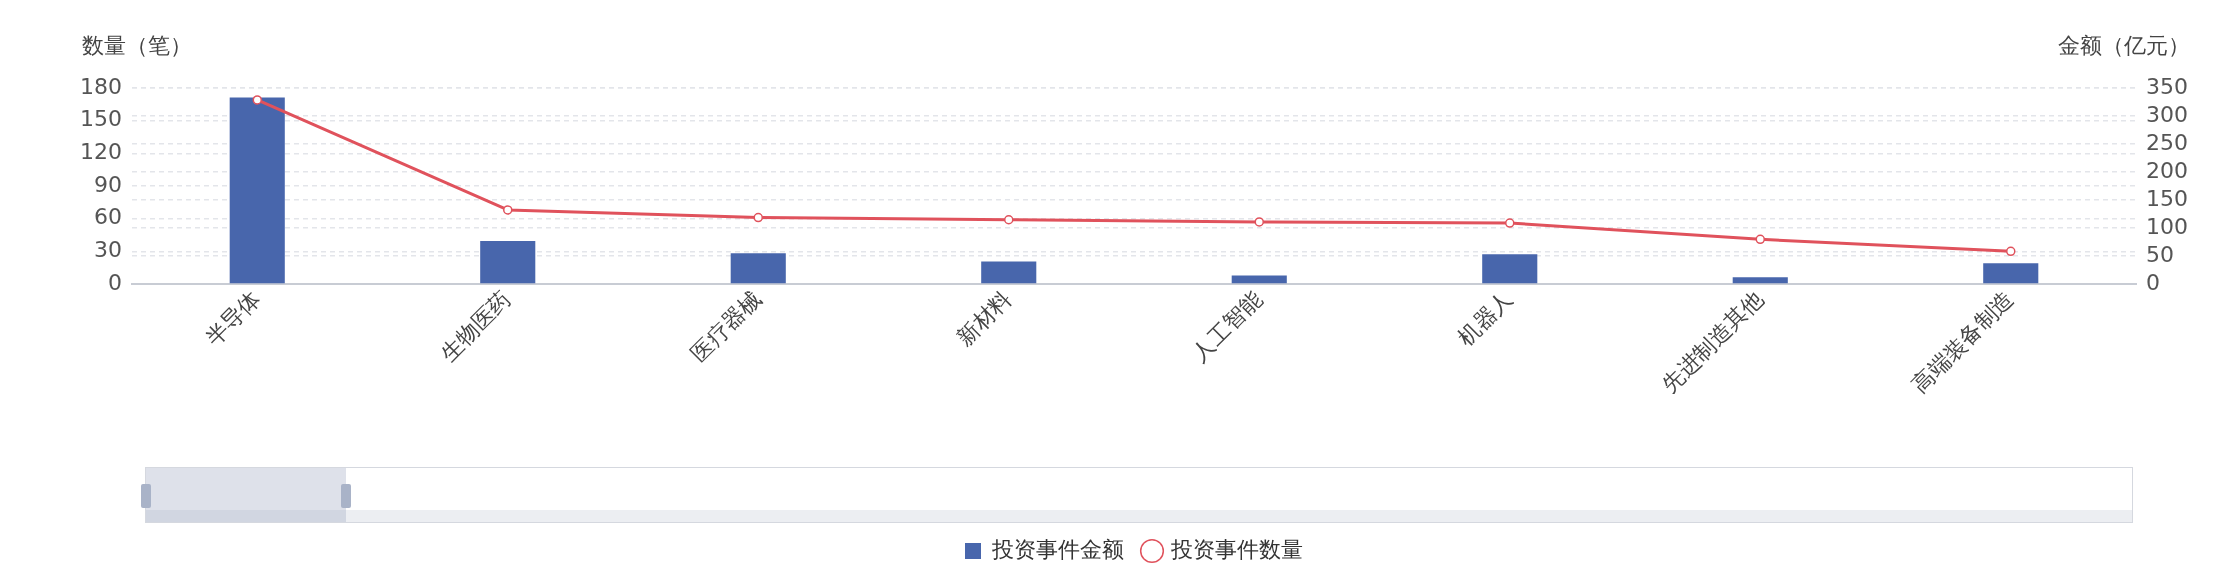 The width and height of the screenshot is (2238, 584). What do you see at coordinates (1485, 318) in the screenshot?
I see `x-tick-label: 机器人` at bounding box center [1485, 318].